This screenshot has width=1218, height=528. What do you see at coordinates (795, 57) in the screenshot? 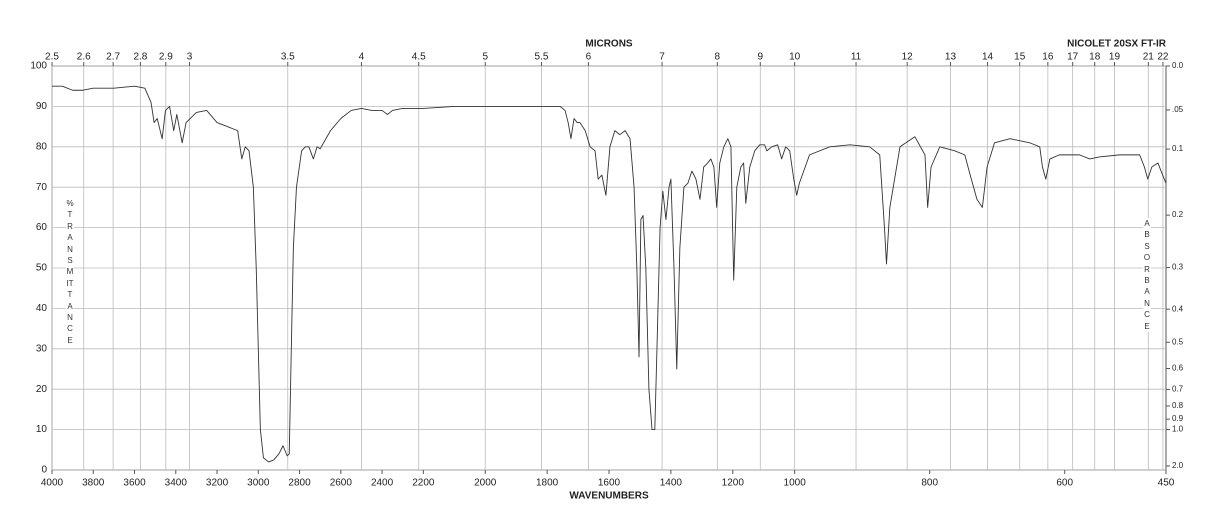
I see `x2-tick-label: 10` at bounding box center [795, 57].